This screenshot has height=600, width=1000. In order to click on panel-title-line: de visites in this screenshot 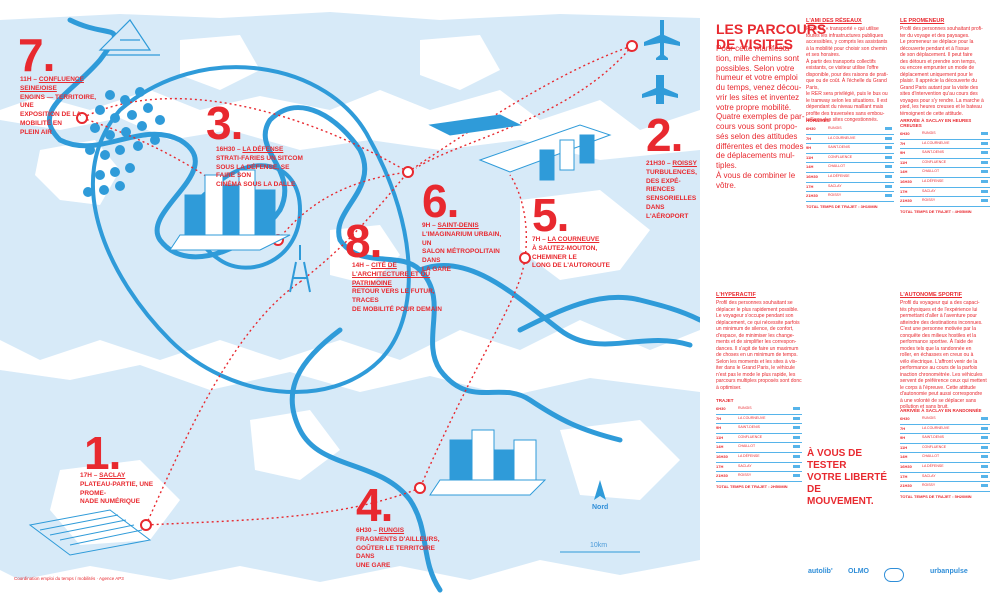, I will do `click(755, 43)`.